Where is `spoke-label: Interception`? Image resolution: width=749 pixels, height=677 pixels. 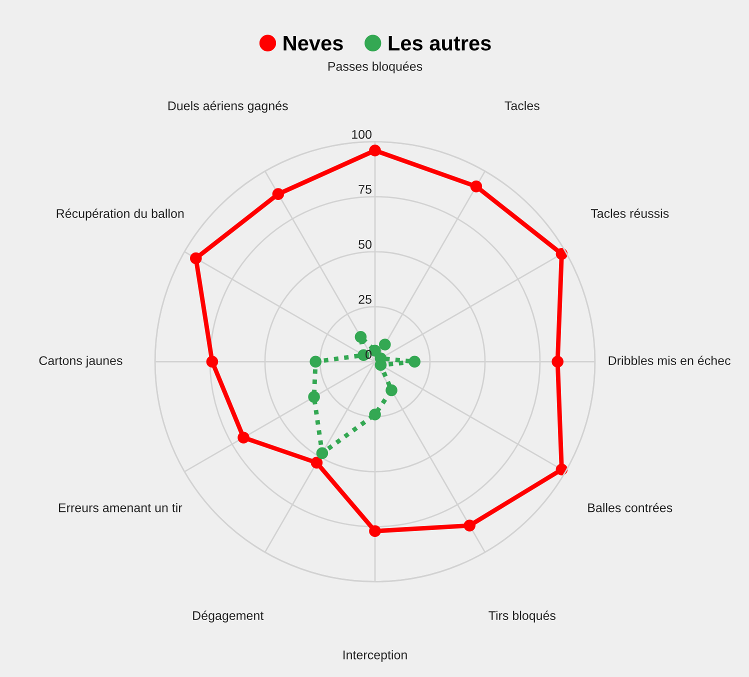
spoke-label: Interception is located at coordinates (375, 656).